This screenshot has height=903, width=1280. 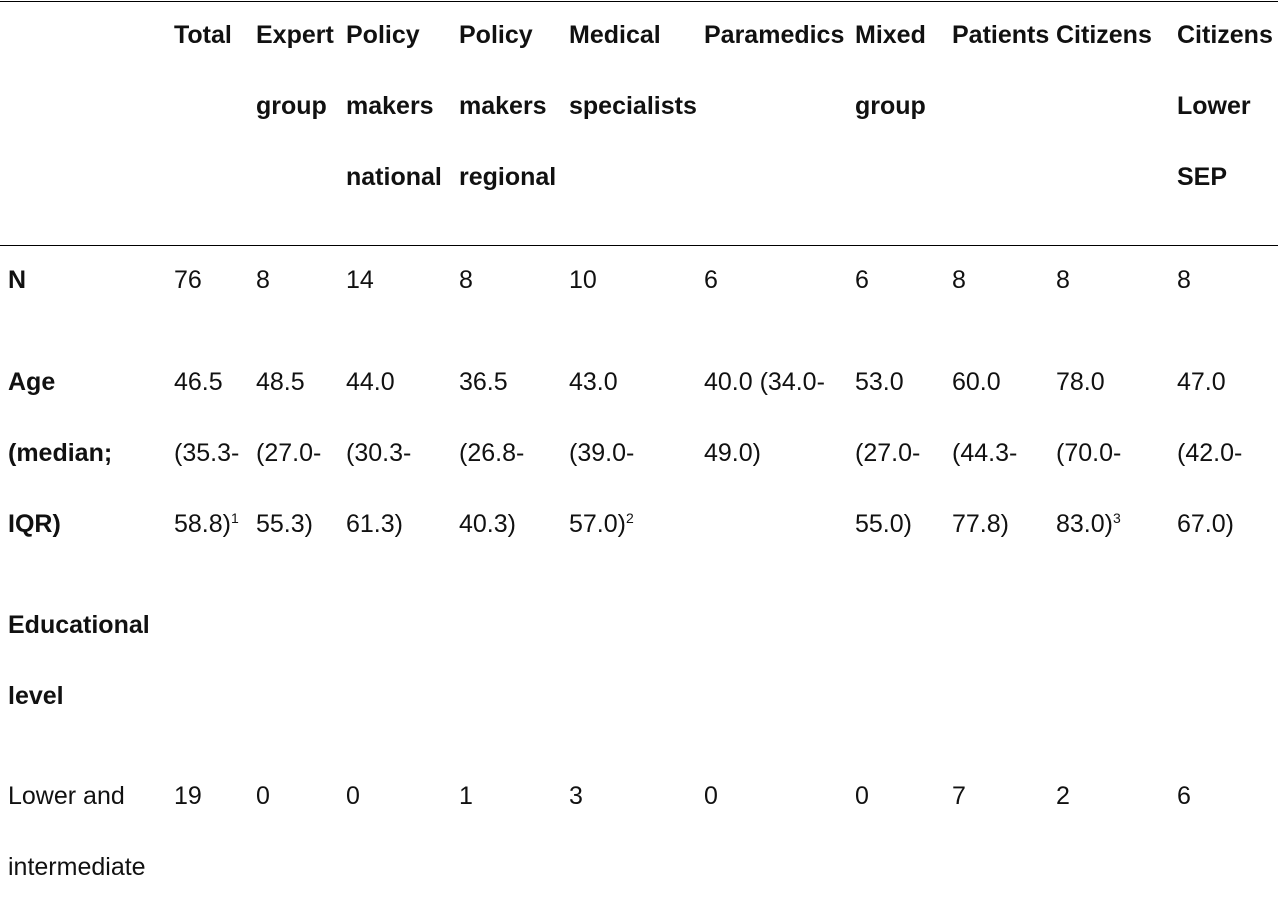 What do you see at coordinates (1089, 453) in the screenshot?
I see `age-citizens: 78.0 (70.0- 83.0)3` at bounding box center [1089, 453].